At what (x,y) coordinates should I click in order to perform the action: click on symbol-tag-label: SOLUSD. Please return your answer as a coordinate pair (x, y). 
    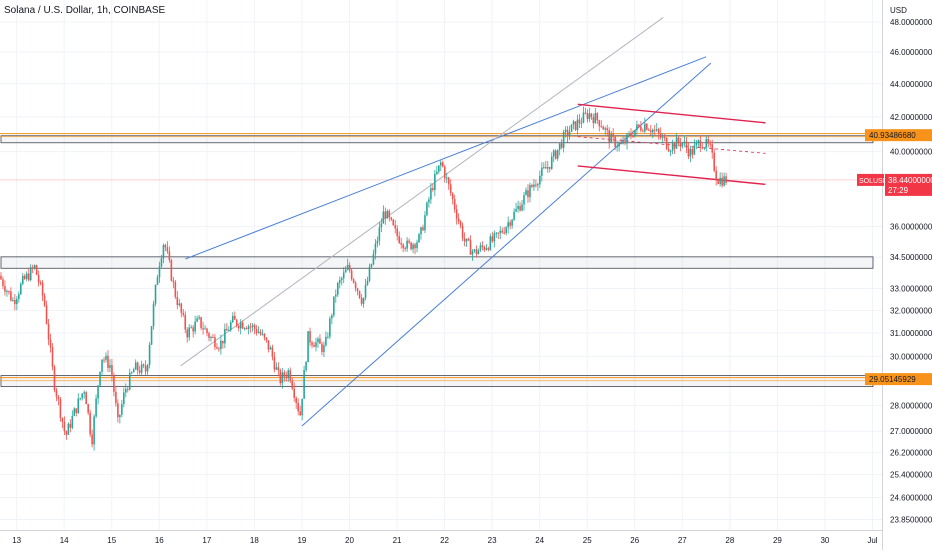
    Looking at the image, I should click on (873, 181).